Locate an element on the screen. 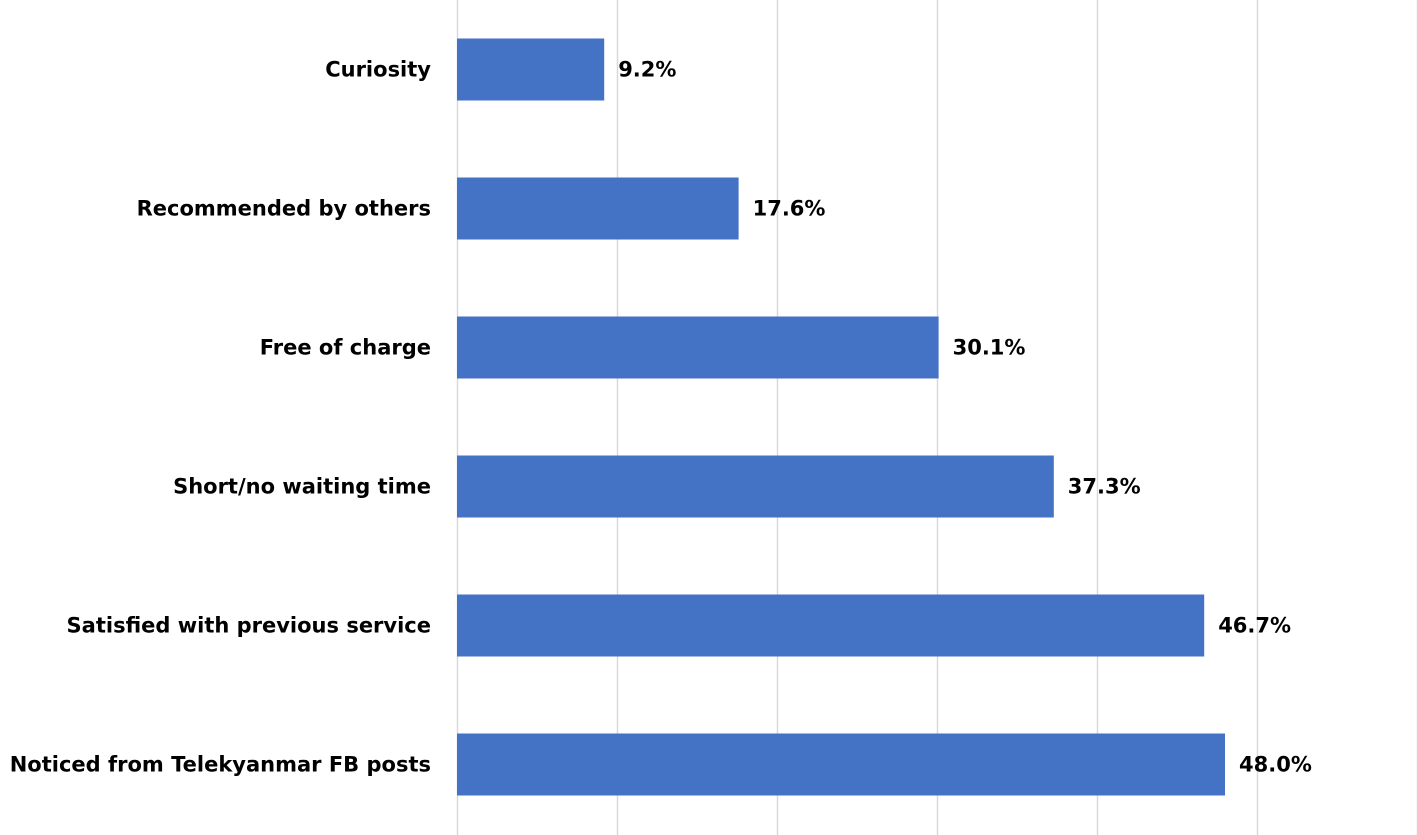 The width and height of the screenshot is (1417, 835). category-label: Short/no waiting time is located at coordinates (302, 487).